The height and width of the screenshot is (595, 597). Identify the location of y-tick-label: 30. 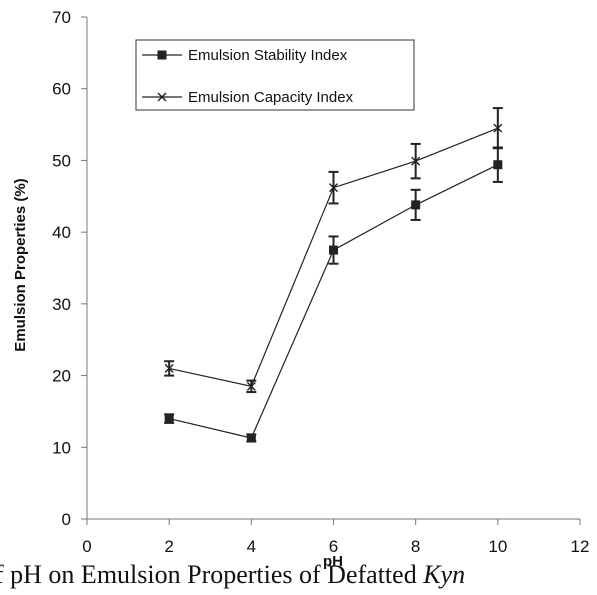
(61, 304).